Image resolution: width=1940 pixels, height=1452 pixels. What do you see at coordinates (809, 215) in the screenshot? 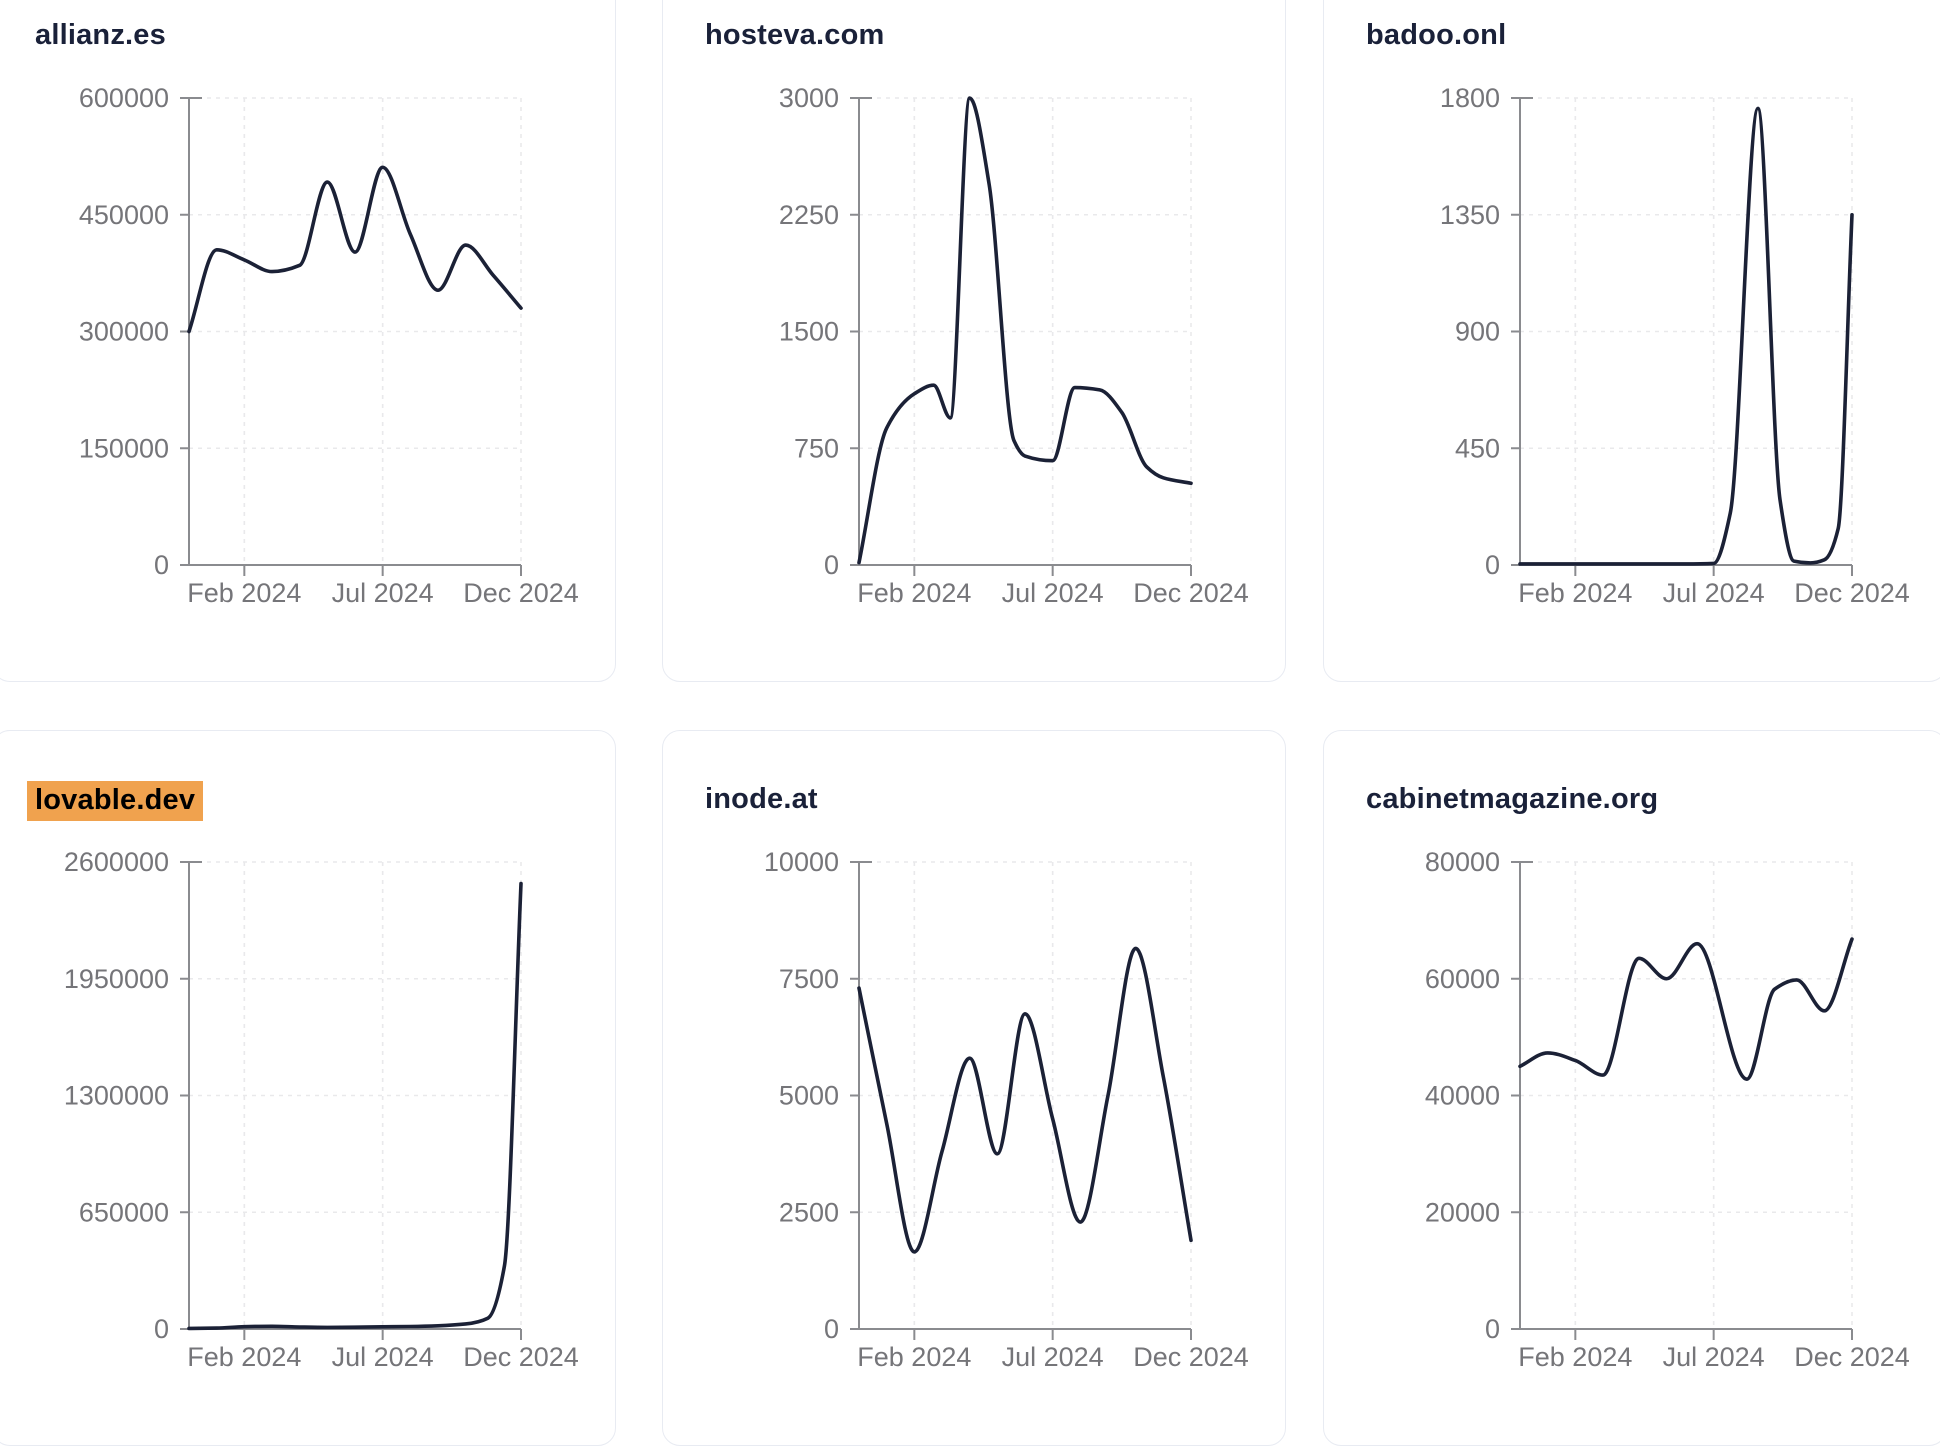
I see `y-tick-label: 2250` at bounding box center [809, 215].